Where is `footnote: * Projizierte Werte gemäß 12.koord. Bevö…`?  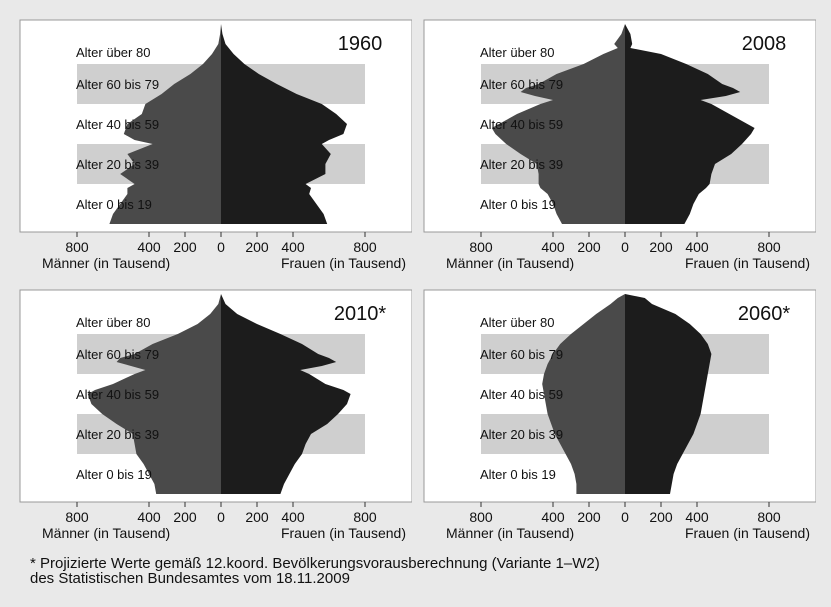 footnote: * Projizierte Werte gemäß 12.koord. Bevö… is located at coordinates (315, 571).